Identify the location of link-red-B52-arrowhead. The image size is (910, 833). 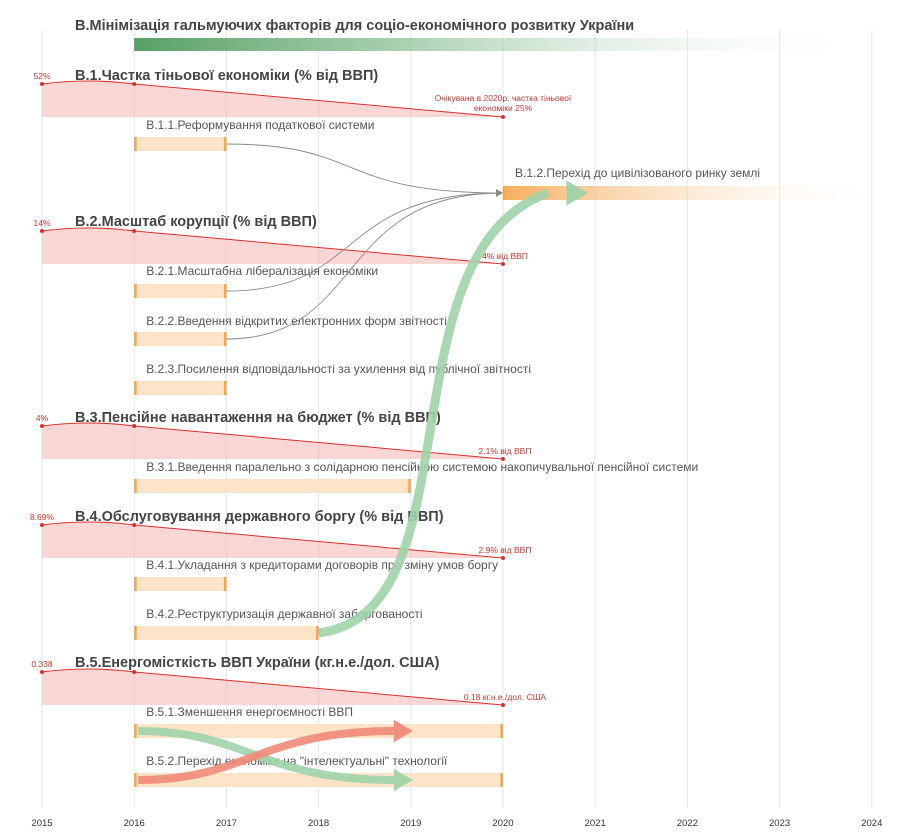
(403, 731).